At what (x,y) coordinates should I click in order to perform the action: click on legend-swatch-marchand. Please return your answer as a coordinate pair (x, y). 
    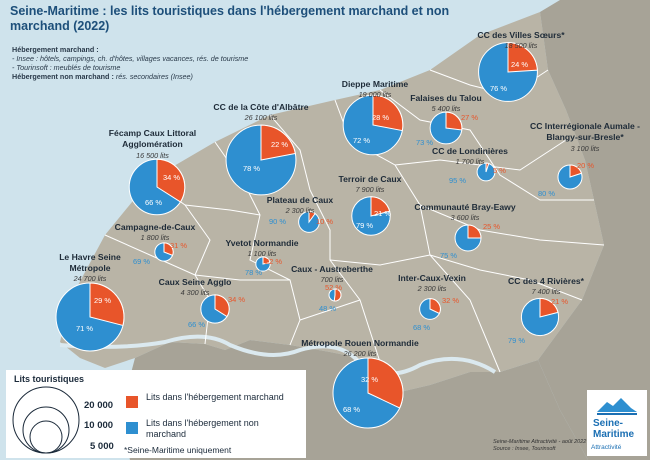
    Looking at the image, I should click on (132, 402).